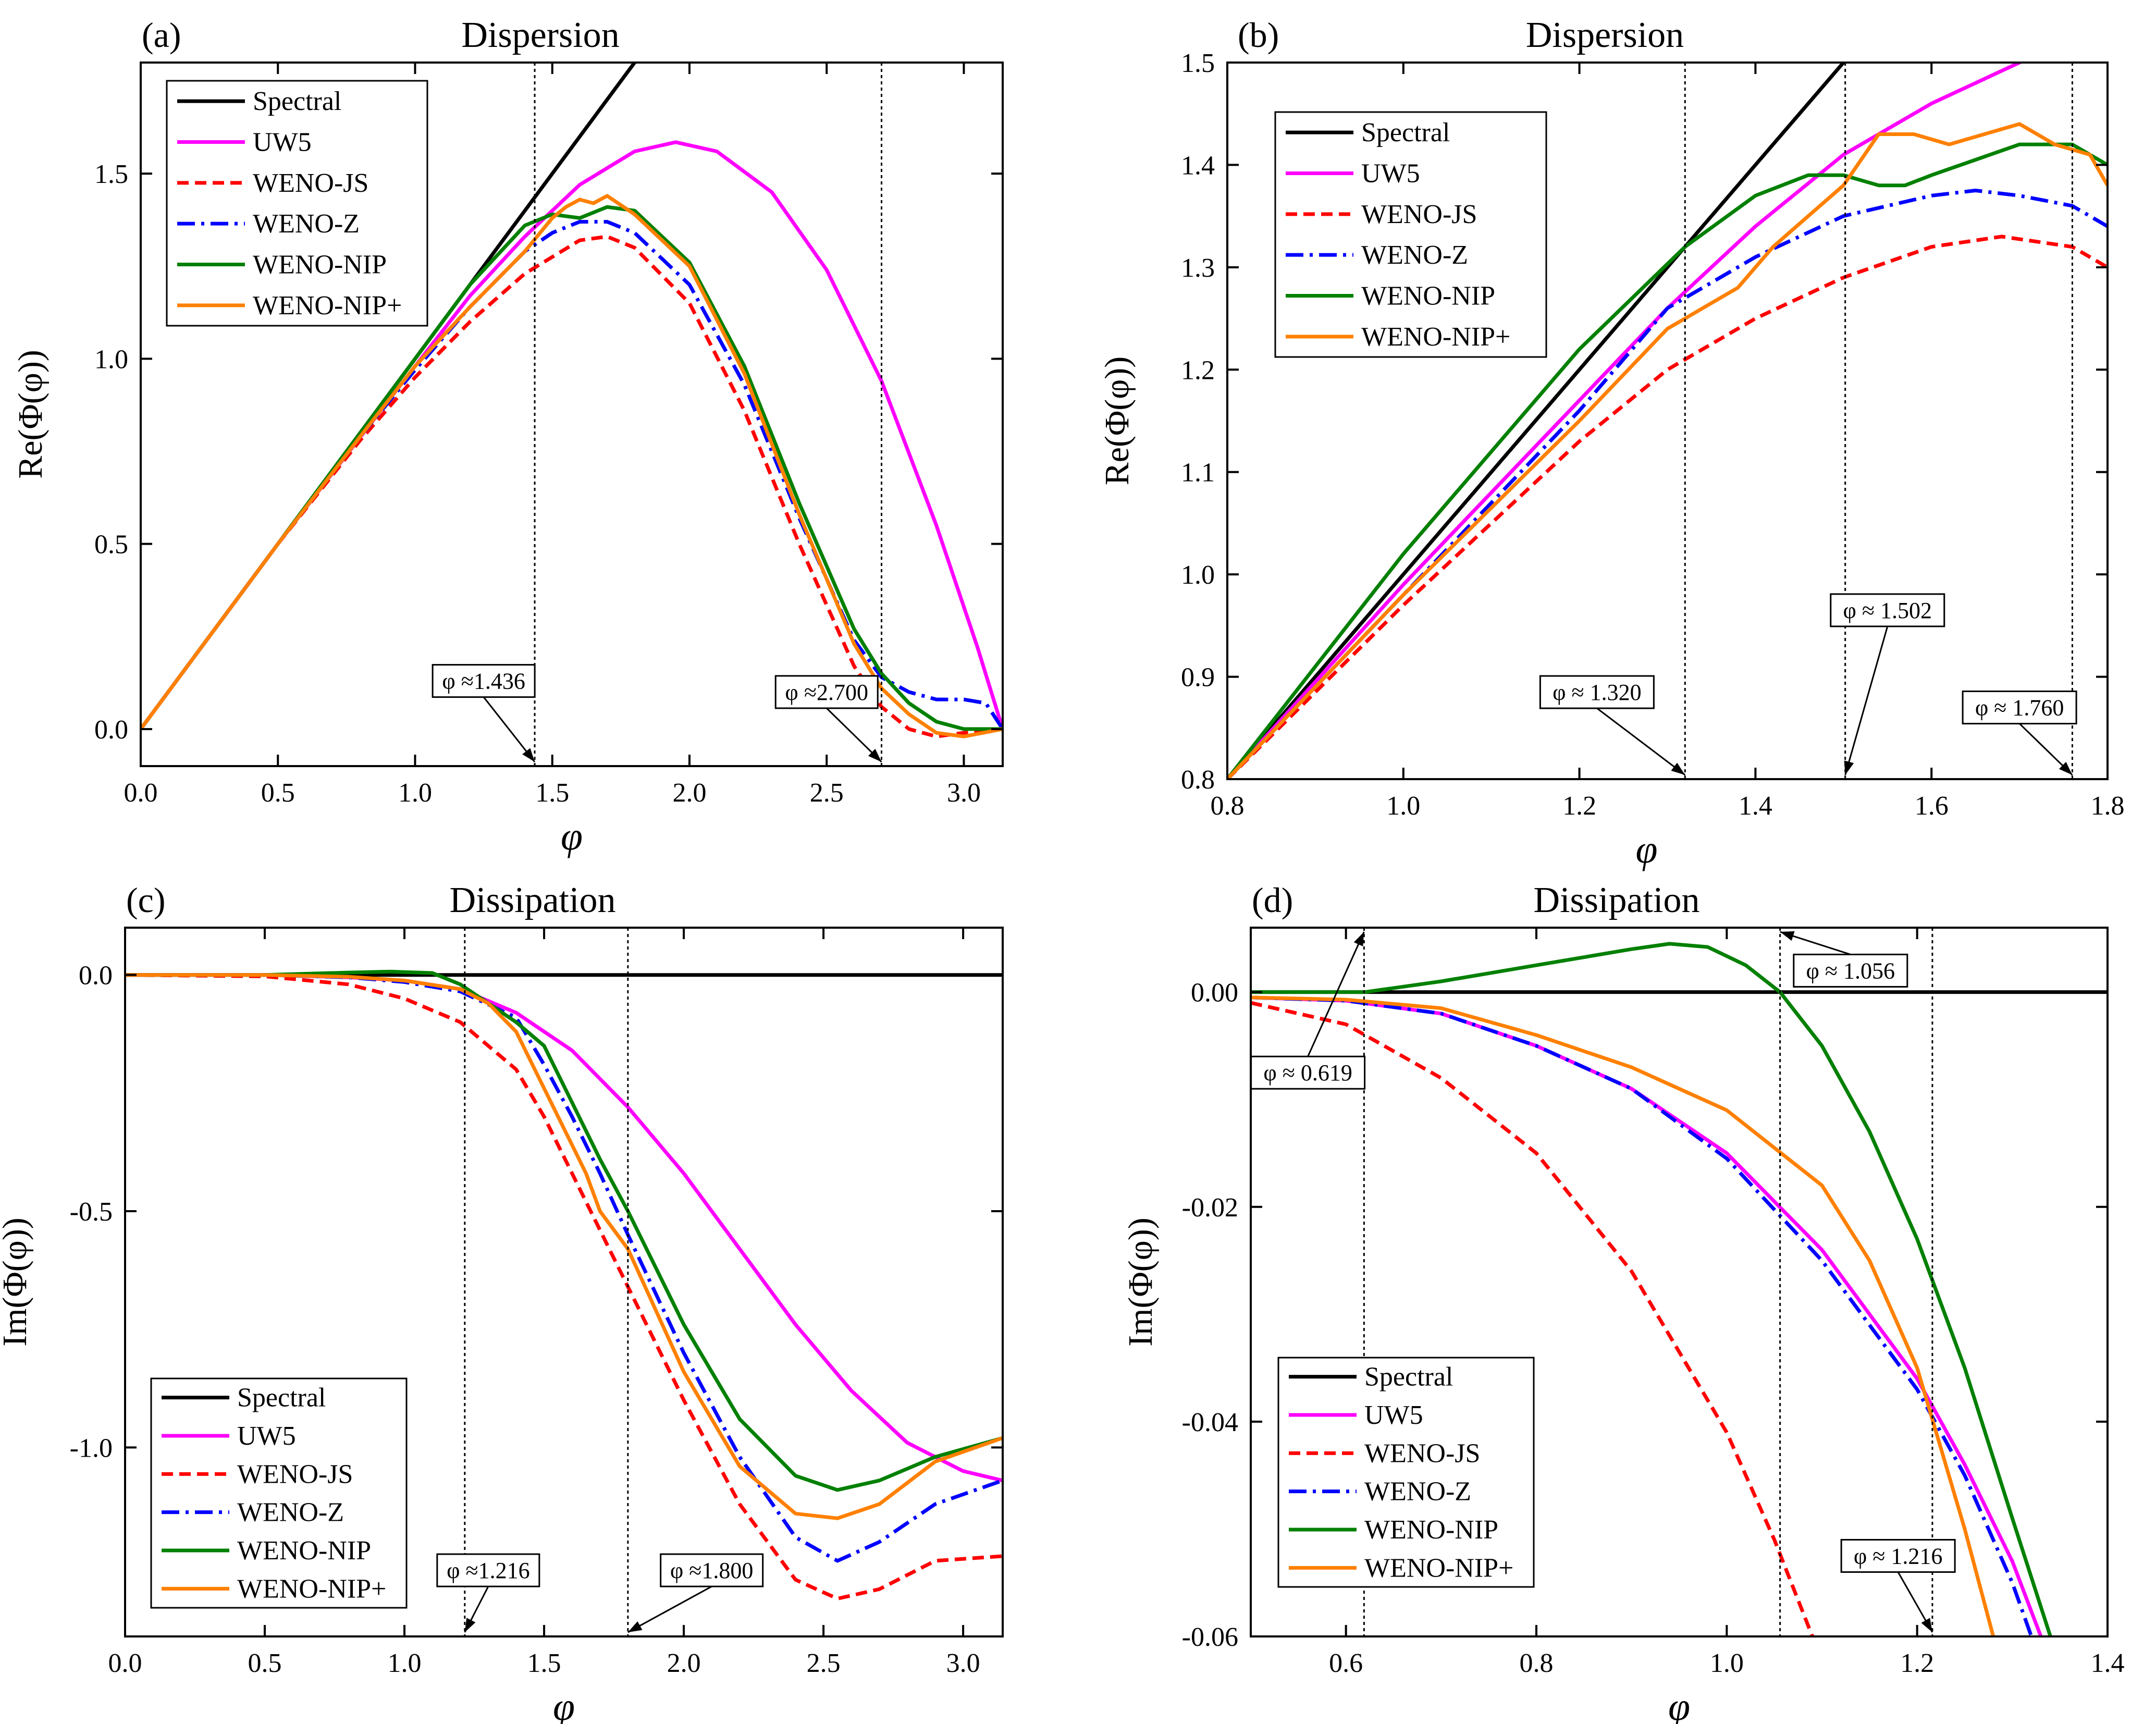 The width and height of the screenshot is (2156, 1724). What do you see at coordinates (92, 1212) in the screenshot?
I see `y-tick-label: -0.5` at bounding box center [92, 1212].